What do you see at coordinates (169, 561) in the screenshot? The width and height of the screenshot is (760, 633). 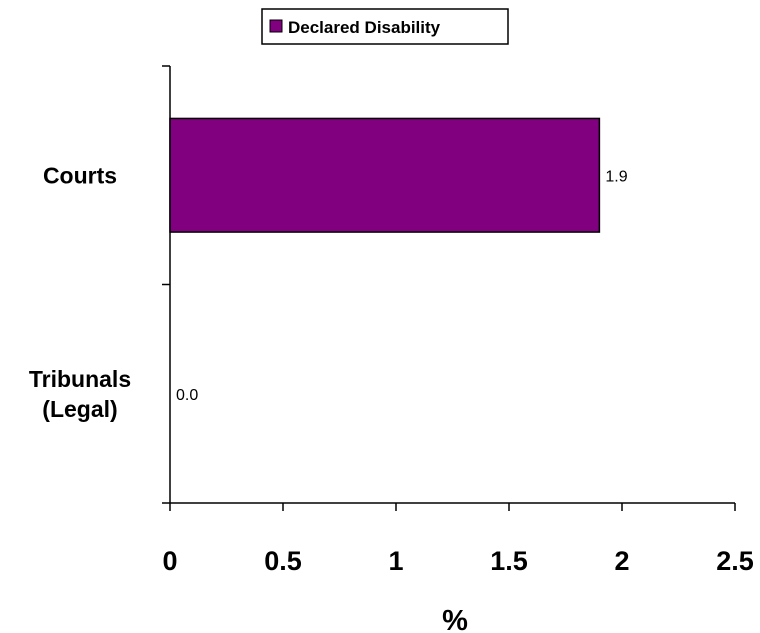 I see `x-tick-label: 0` at bounding box center [169, 561].